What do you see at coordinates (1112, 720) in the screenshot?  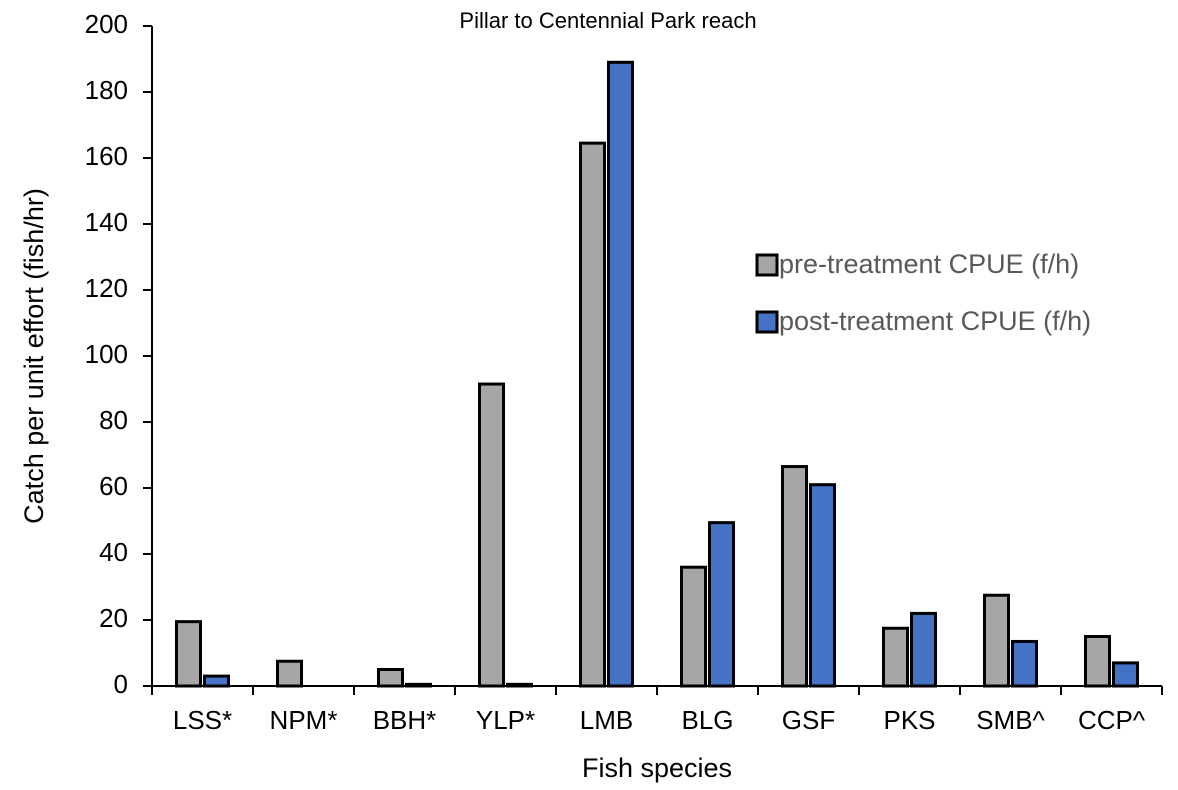 I see `x-tick-label: CCP^` at bounding box center [1112, 720].